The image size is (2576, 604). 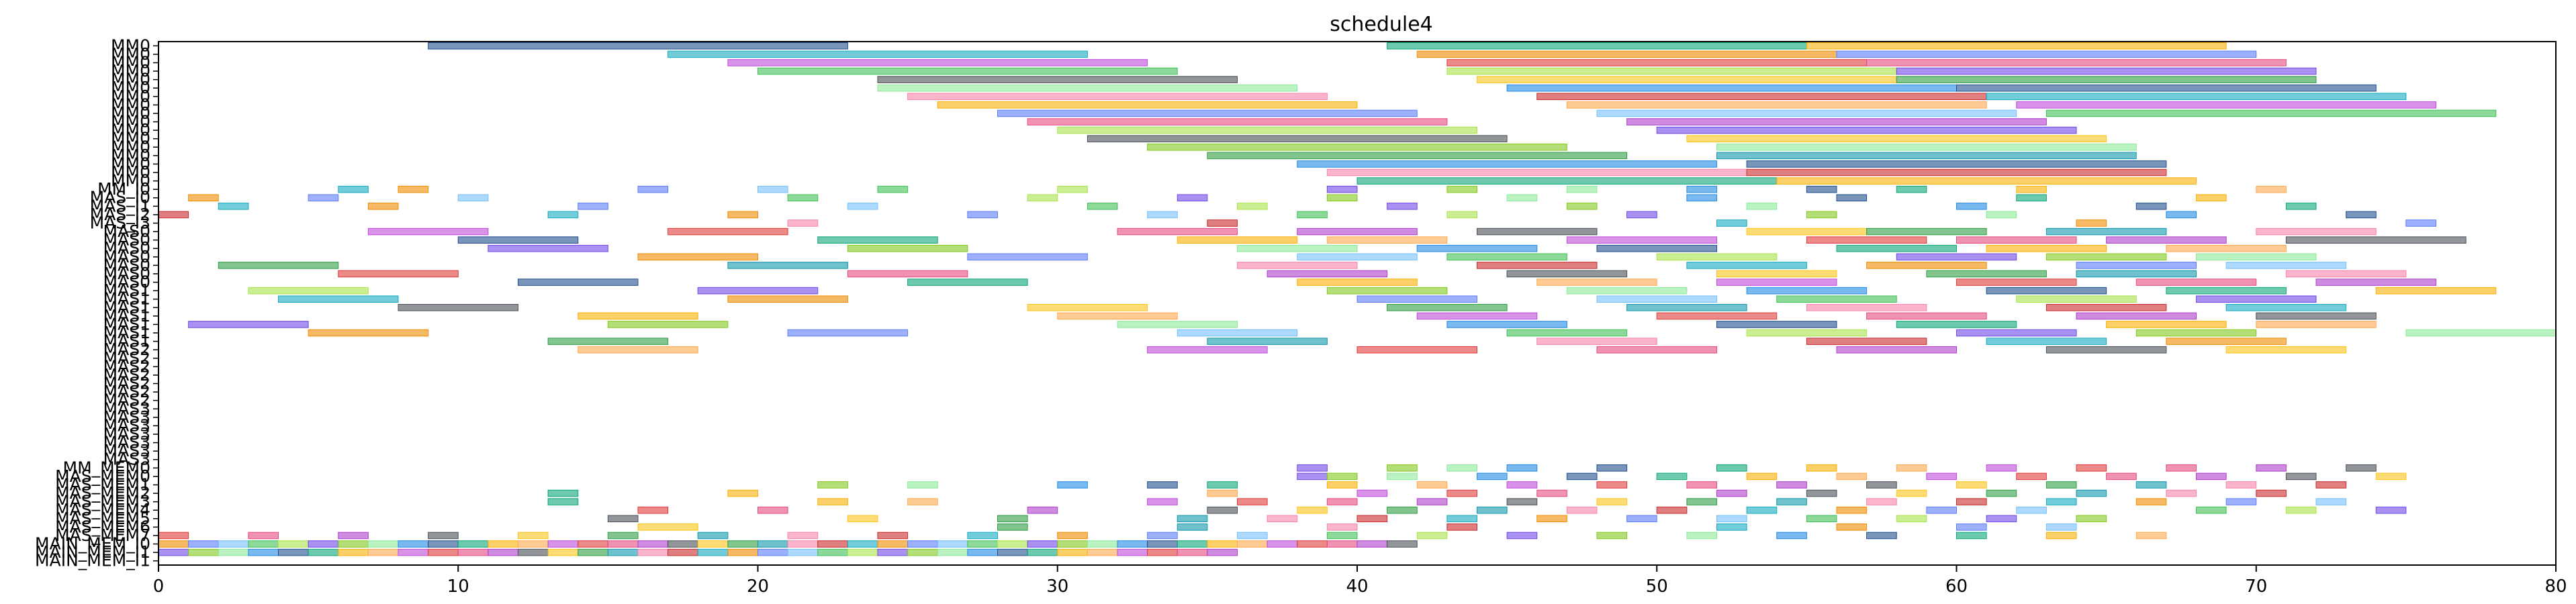 What do you see at coordinates (2555, 586) in the screenshot?
I see `x-tick-label: 80` at bounding box center [2555, 586].